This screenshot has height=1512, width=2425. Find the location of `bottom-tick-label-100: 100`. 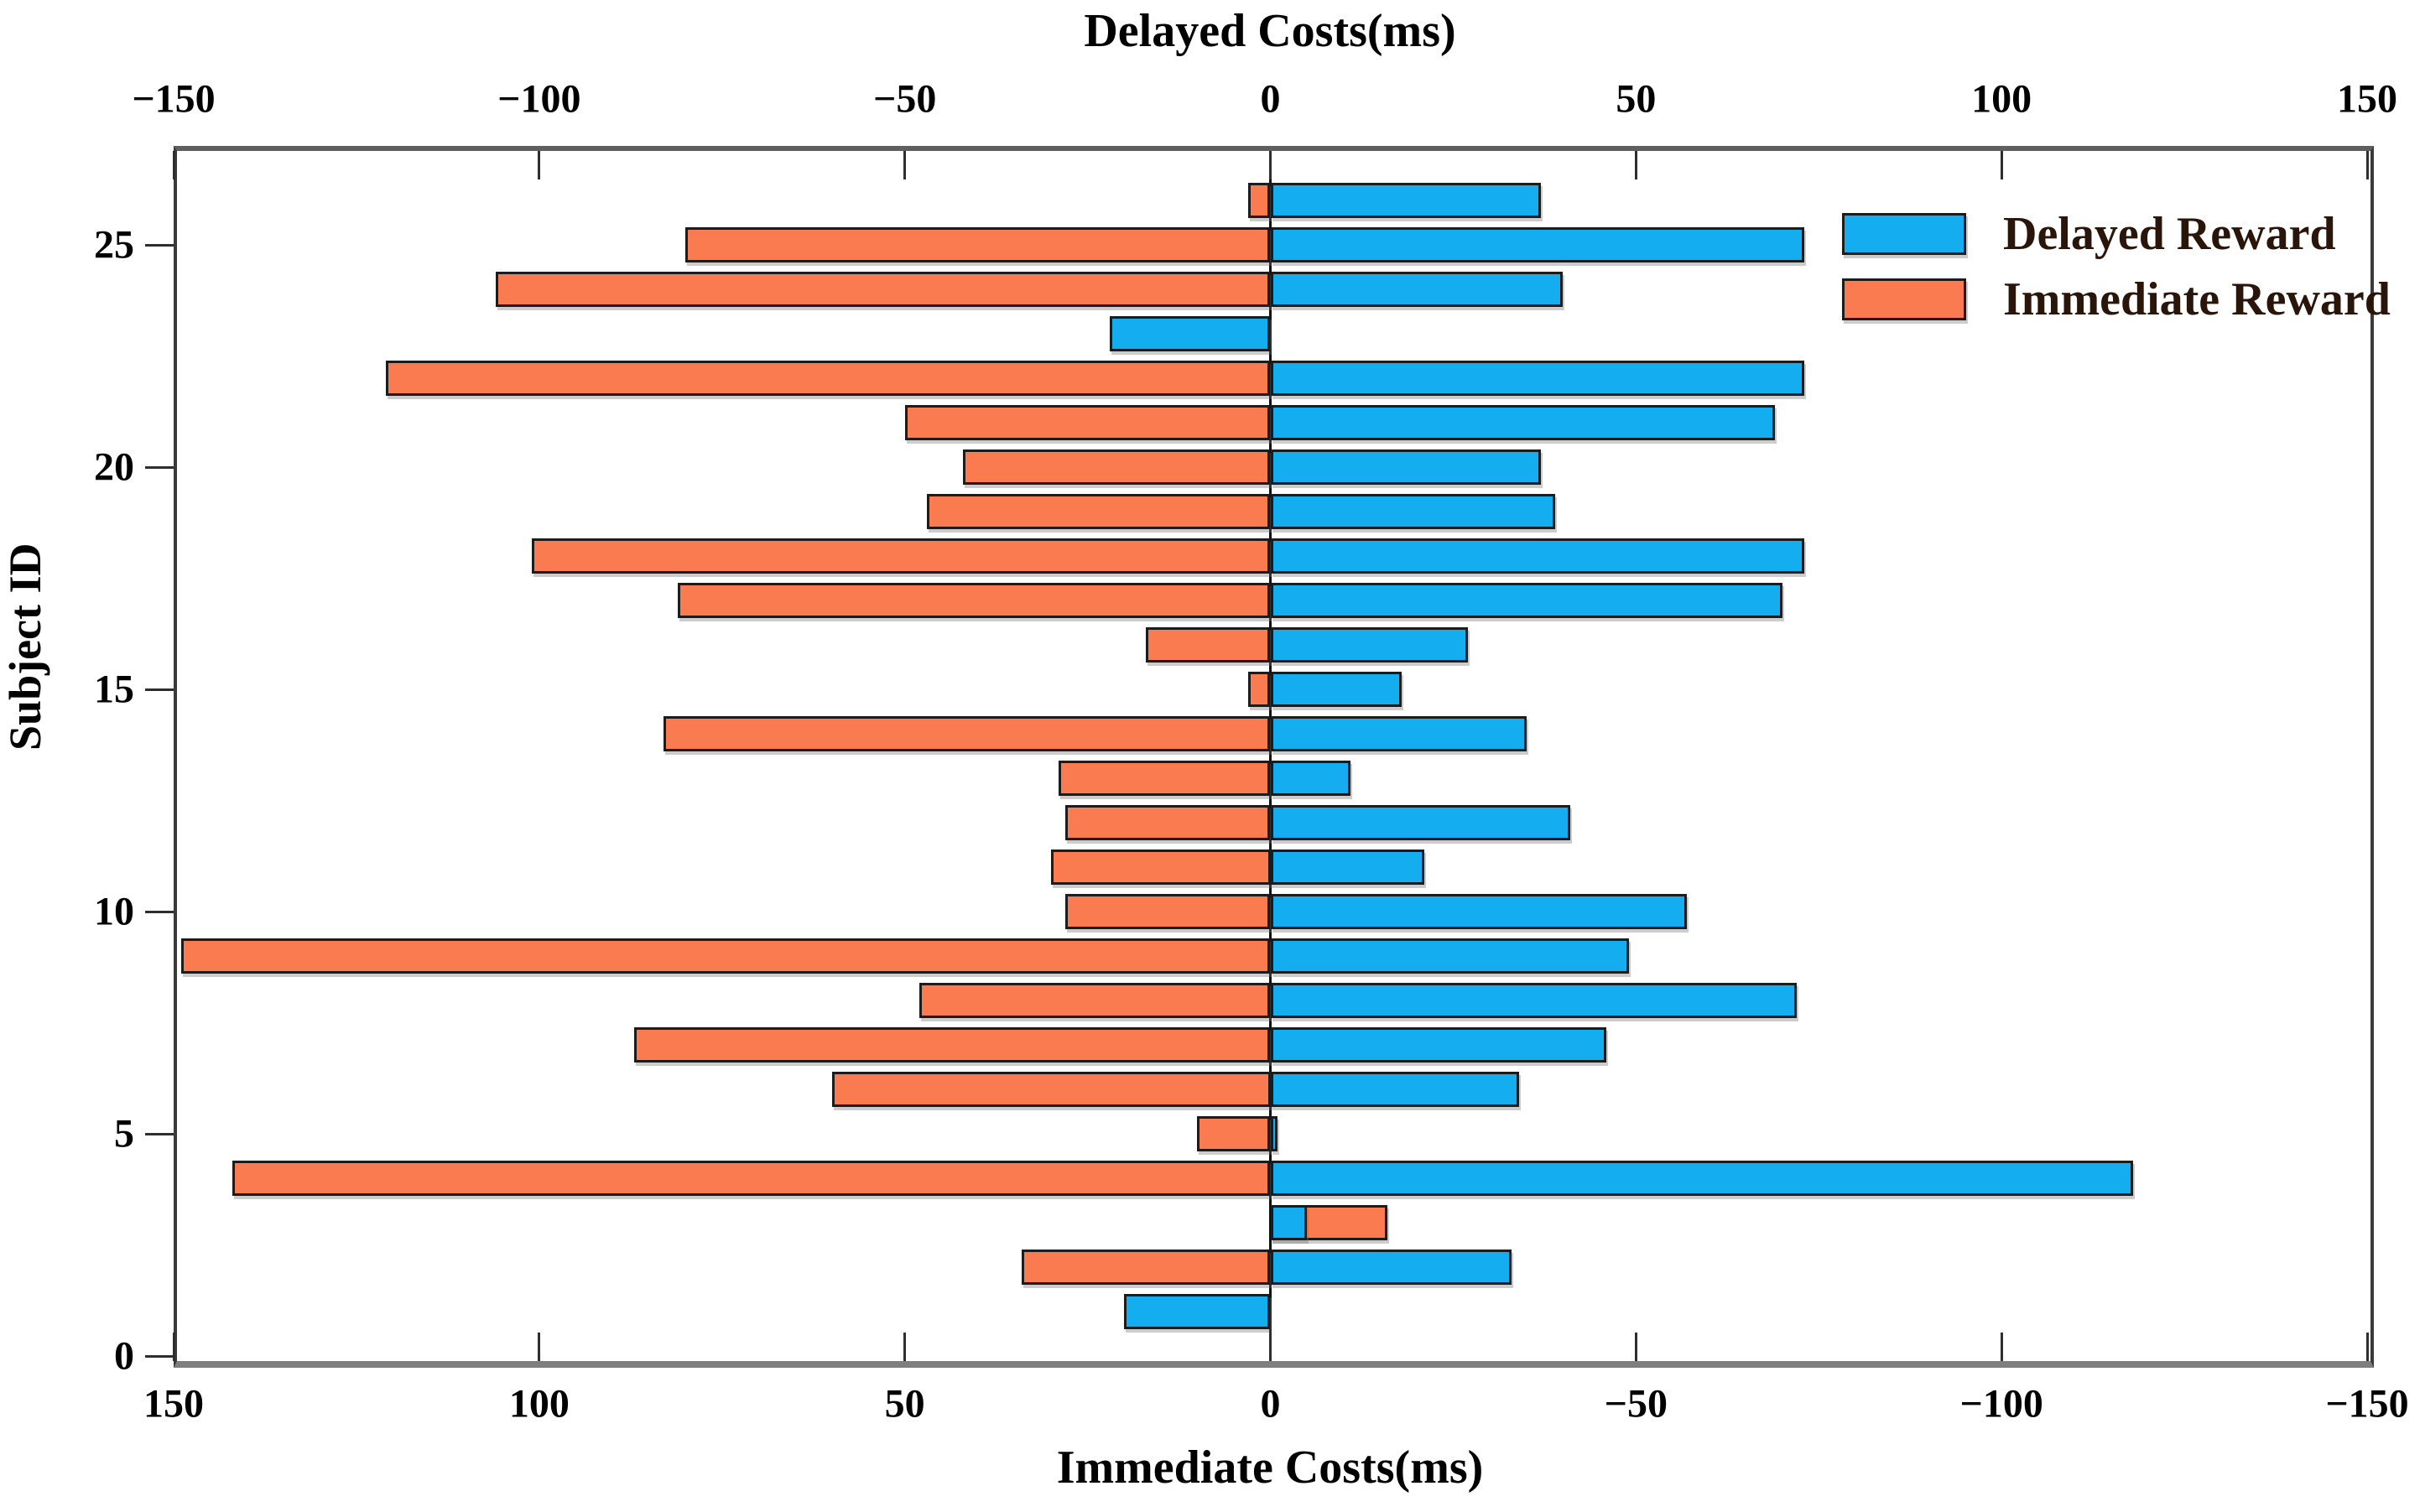

bottom-tick-label-100: 100 is located at coordinates (539, 1403).